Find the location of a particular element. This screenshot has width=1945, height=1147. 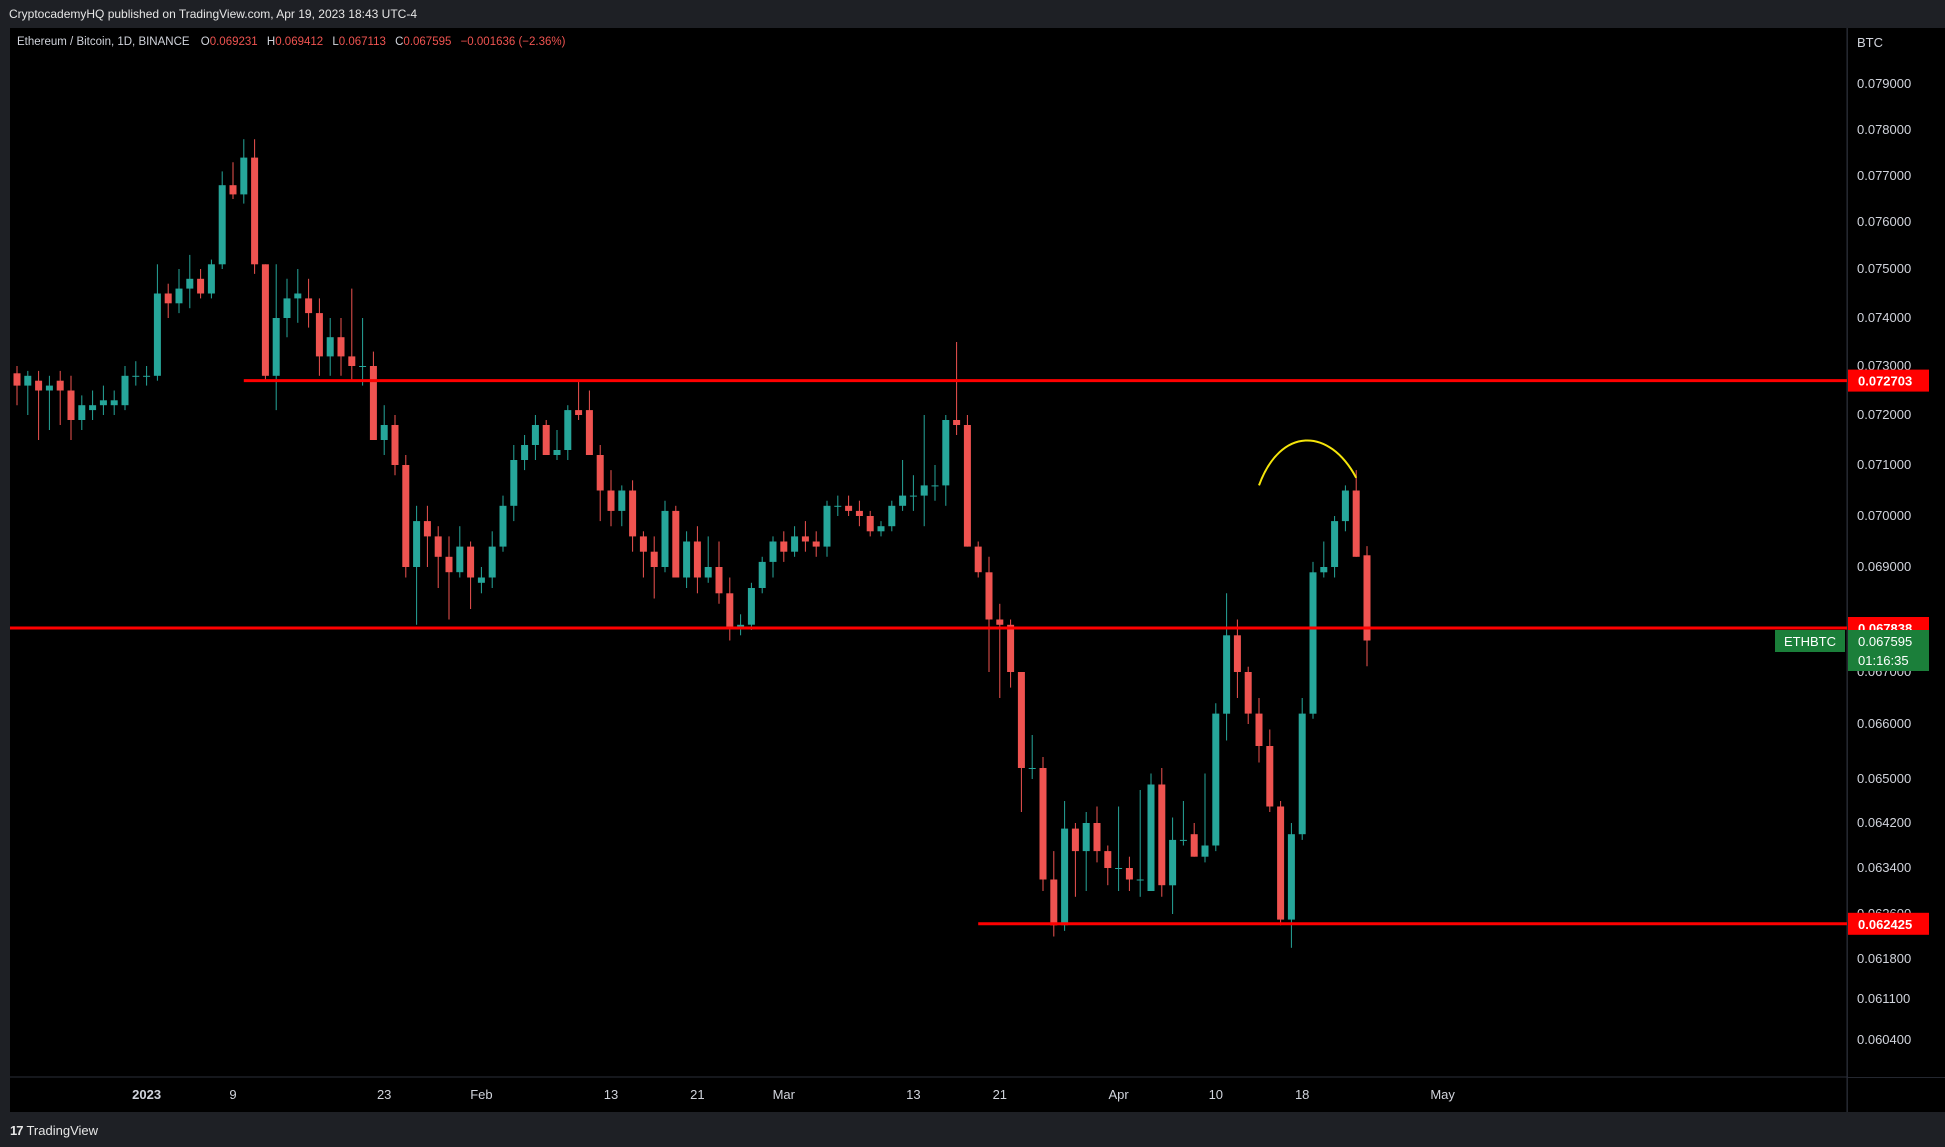

arc-annotation is located at coordinates (1308, 462).